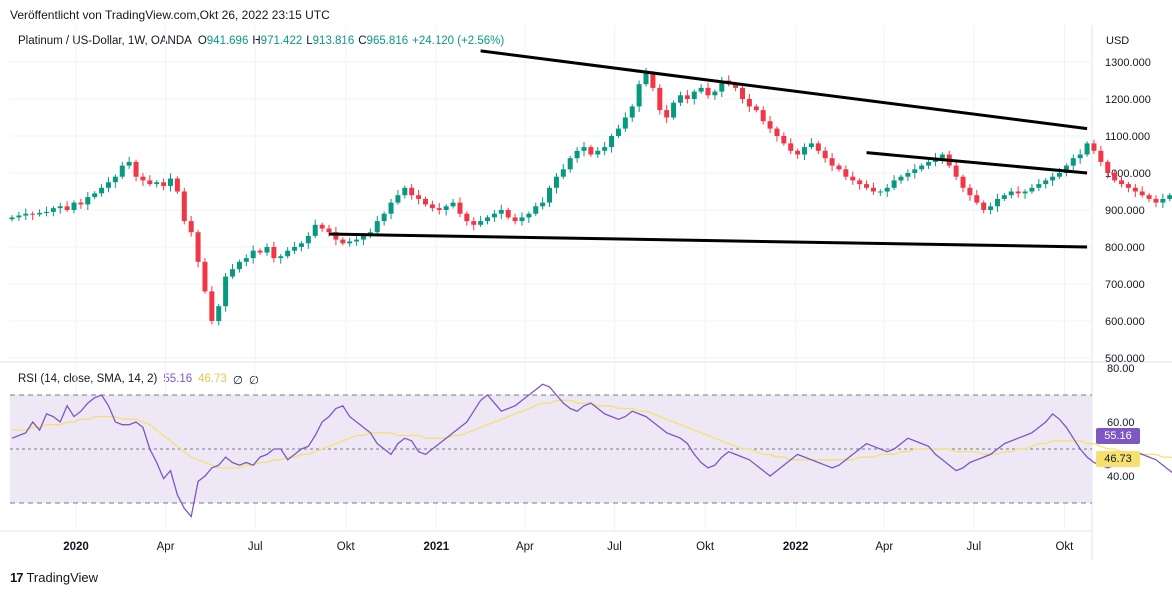 The image size is (1172, 595). What do you see at coordinates (362, 41) in the screenshot?
I see `close-label: C` at bounding box center [362, 41].